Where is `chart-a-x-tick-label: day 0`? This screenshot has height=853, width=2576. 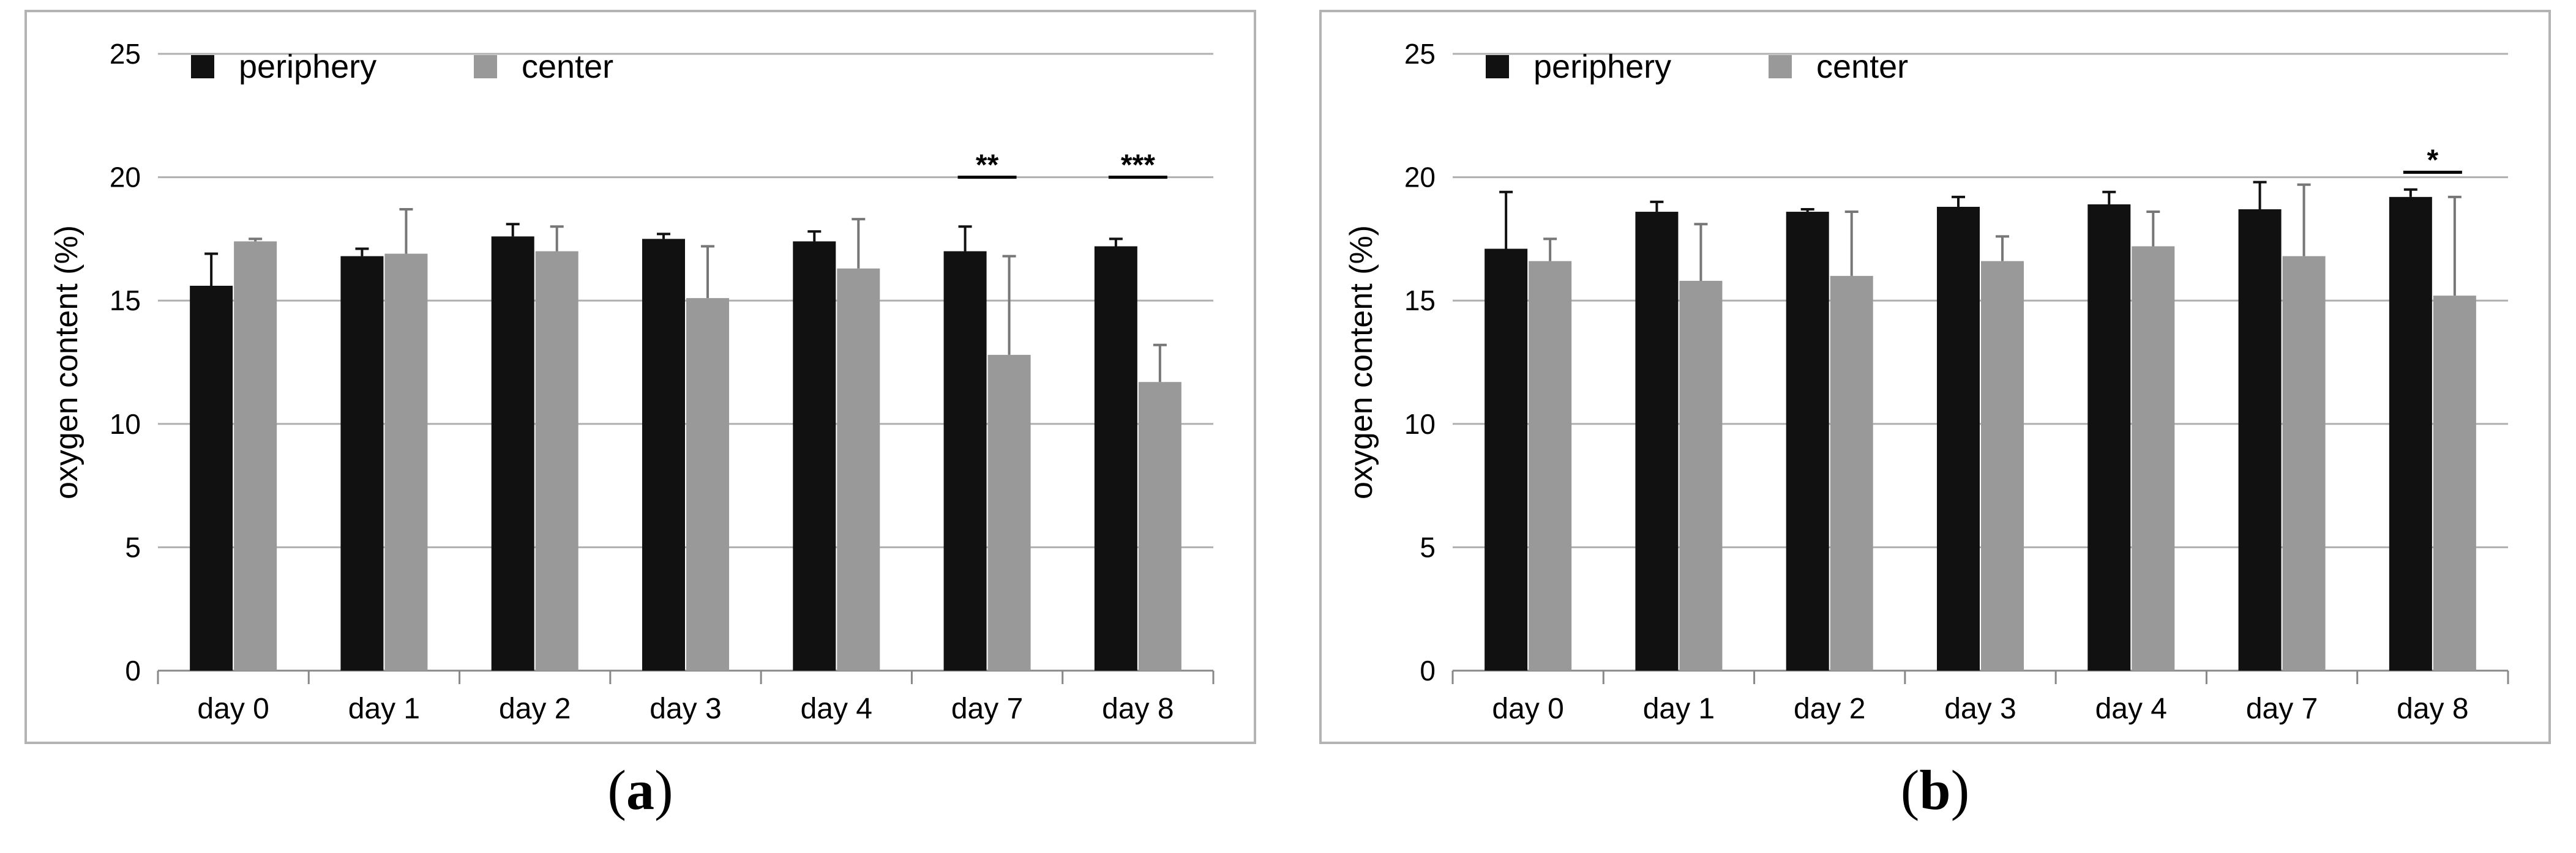
chart-a-x-tick-label: day 0 is located at coordinates (233, 709).